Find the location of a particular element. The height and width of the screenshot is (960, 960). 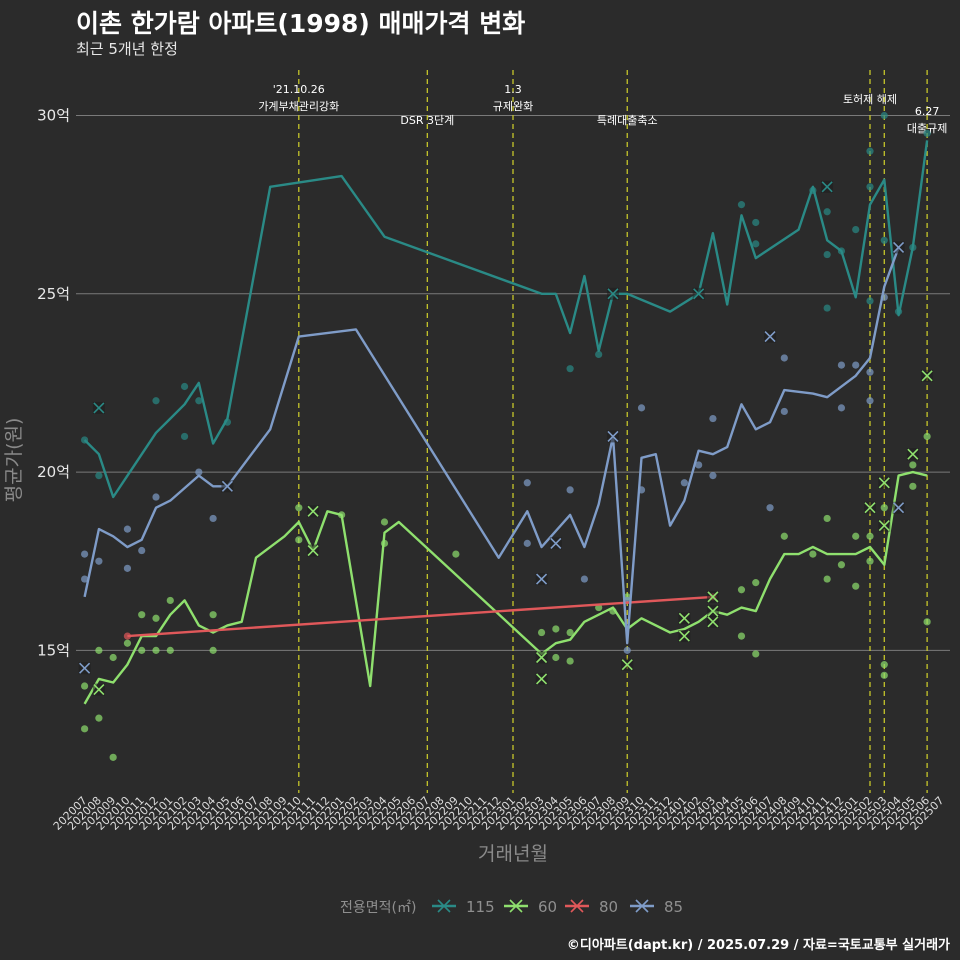

event-label: DSR 3단계 is located at coordinates (427, 120).